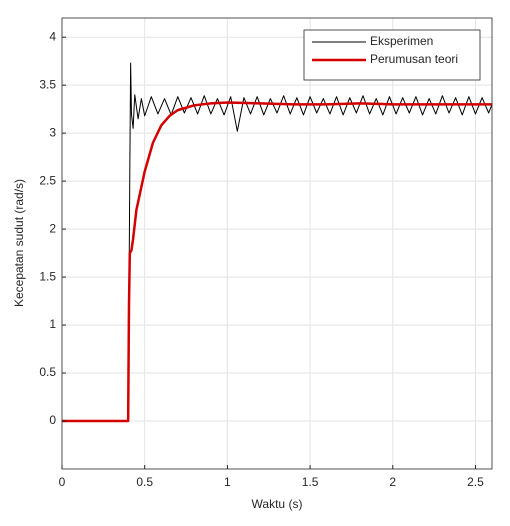 This screenshot has height=526, width=510. Describe the element at coordinates (47, 180) in the screenshot. I see `y-tick-label: 2.5` at that location.